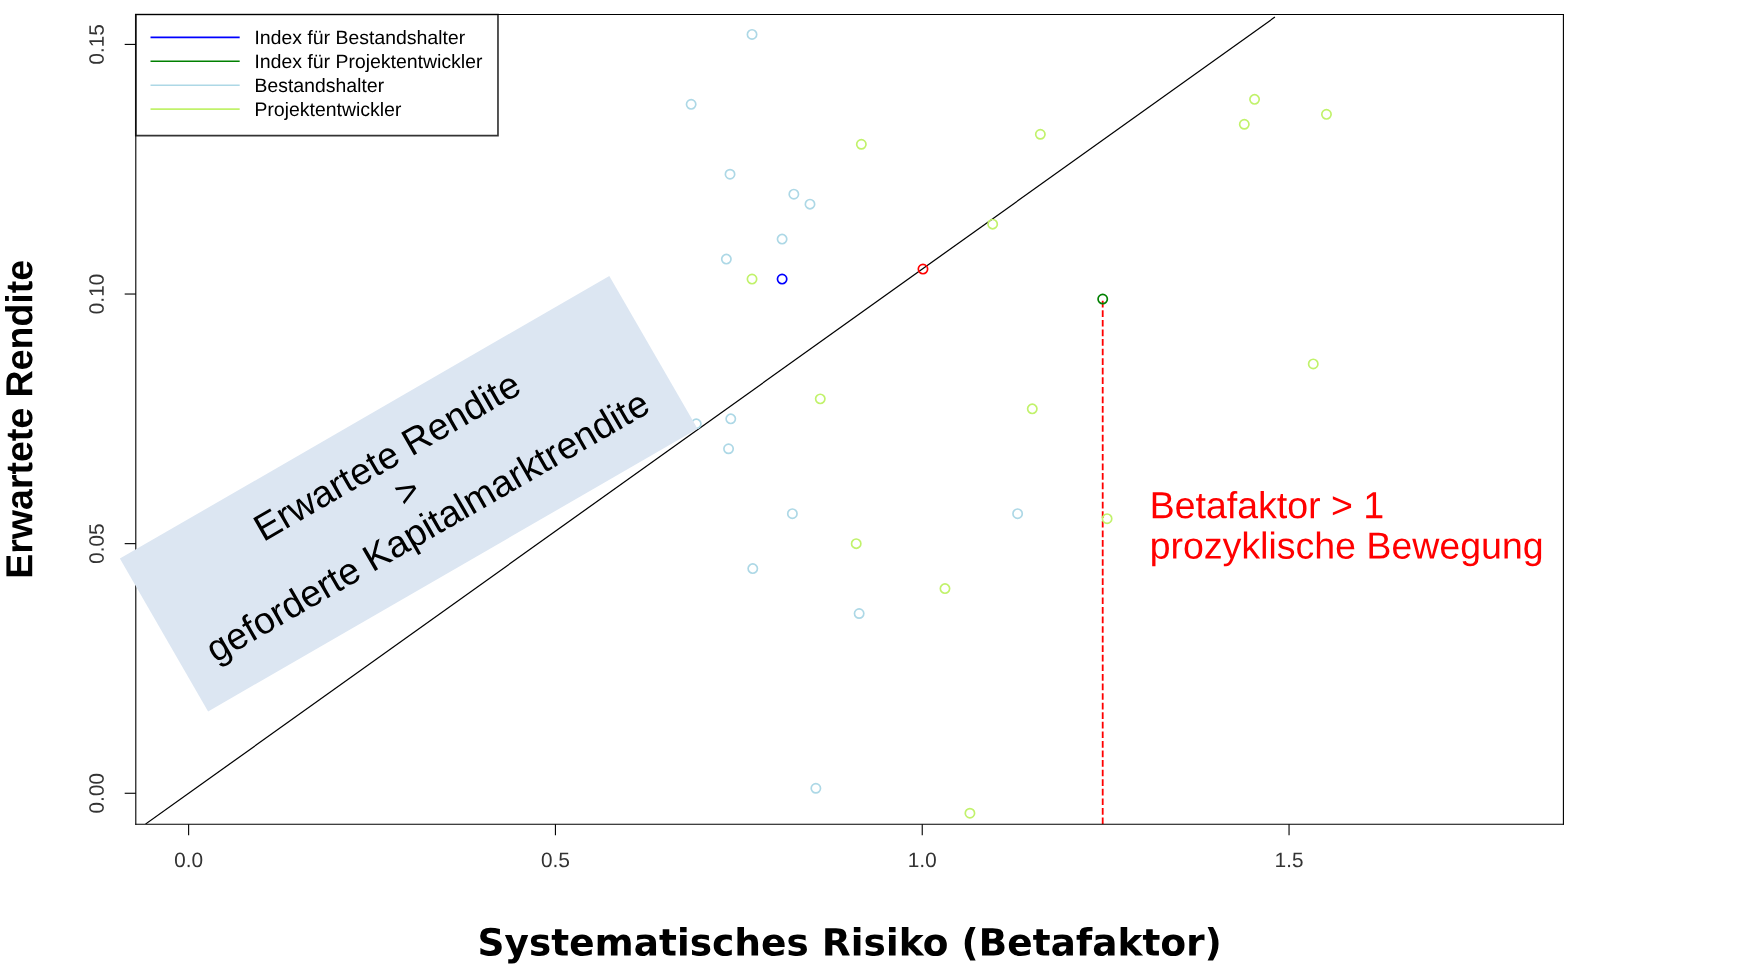 Image resolution: width=1741 pixels, height=964 pixels. Describe the element at coordinates (1347, 529) in the screenshot. I see `annotation: Betafaktor > 1 prozyklische Bewegung` at that location.